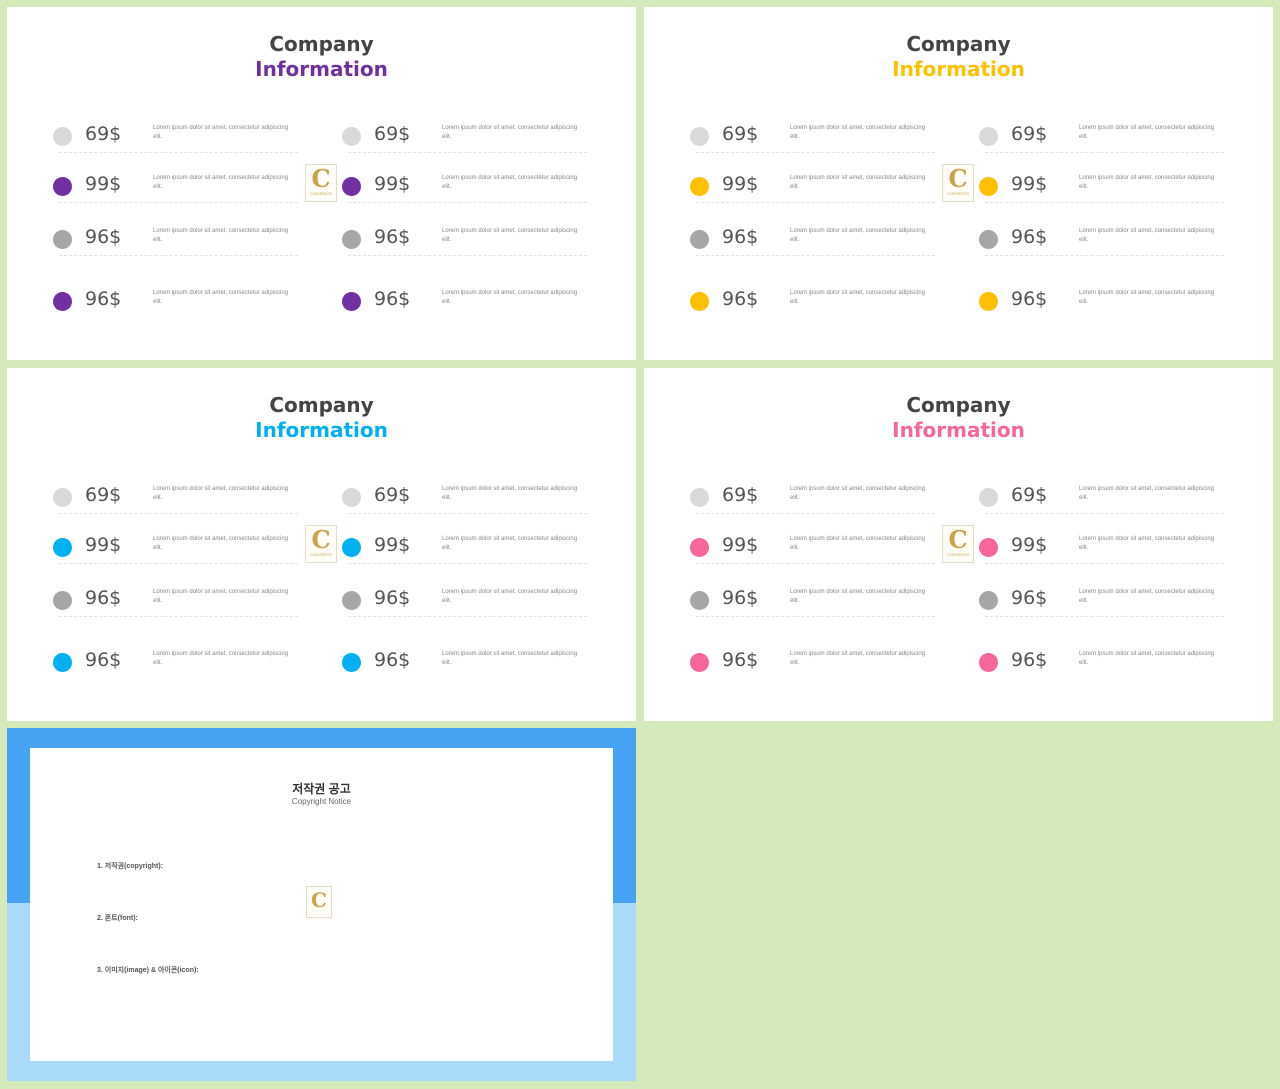  What do you see at coordinates (324, 866) in the screenshot?
I see `copyright-paragraph-copyright: 1. 저작권(copyright):` at bounding box center [324, 866].